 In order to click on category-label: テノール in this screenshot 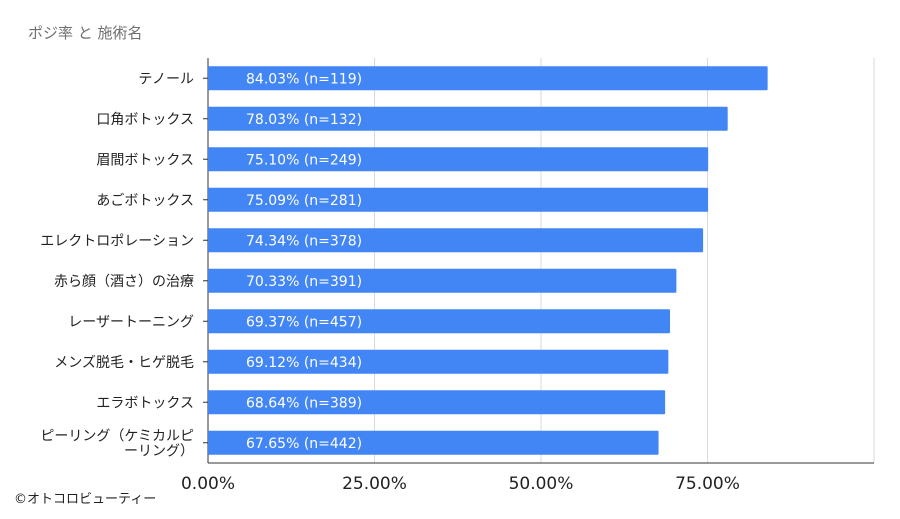, I will do `click(166, 79)`.